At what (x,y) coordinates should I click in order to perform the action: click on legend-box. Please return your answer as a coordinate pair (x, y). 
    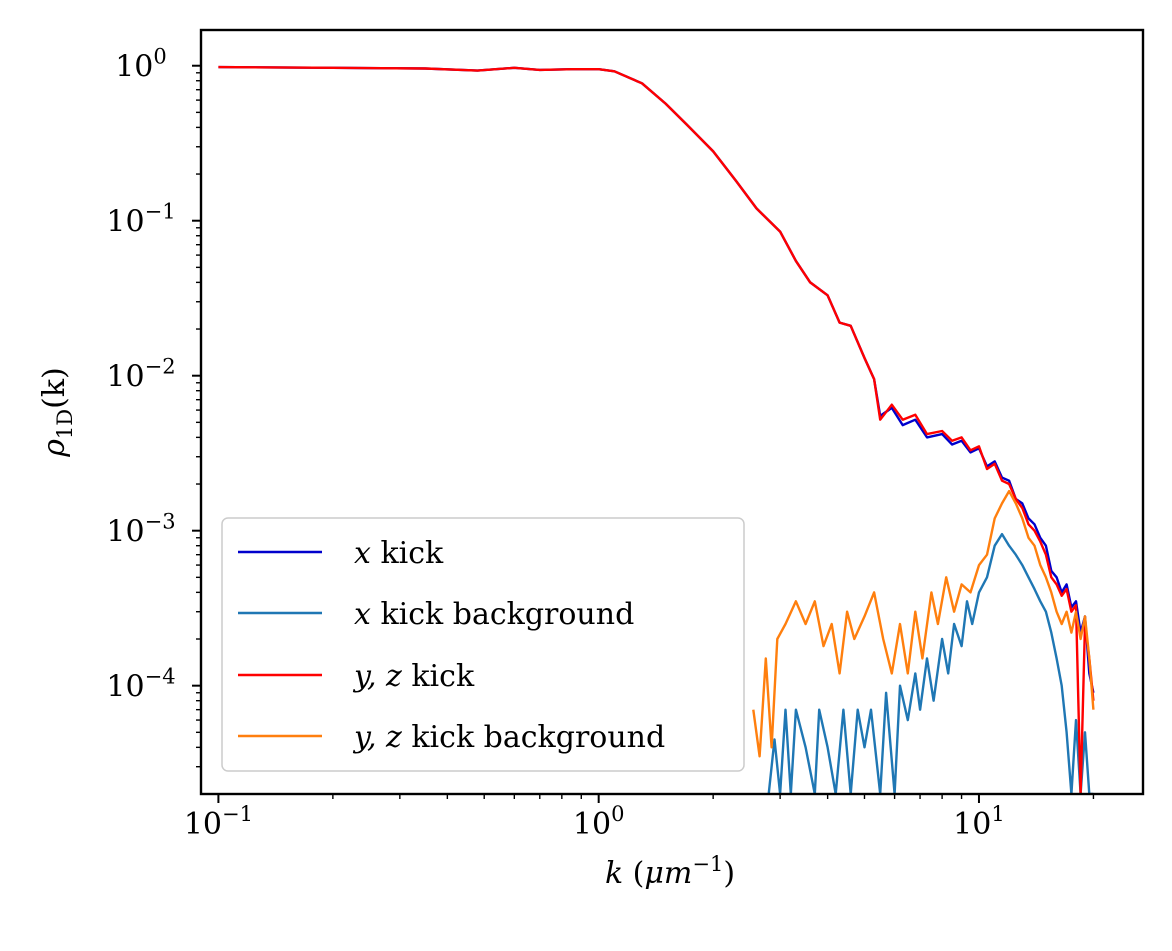
    Looking at the image, I should click on (483, 644).